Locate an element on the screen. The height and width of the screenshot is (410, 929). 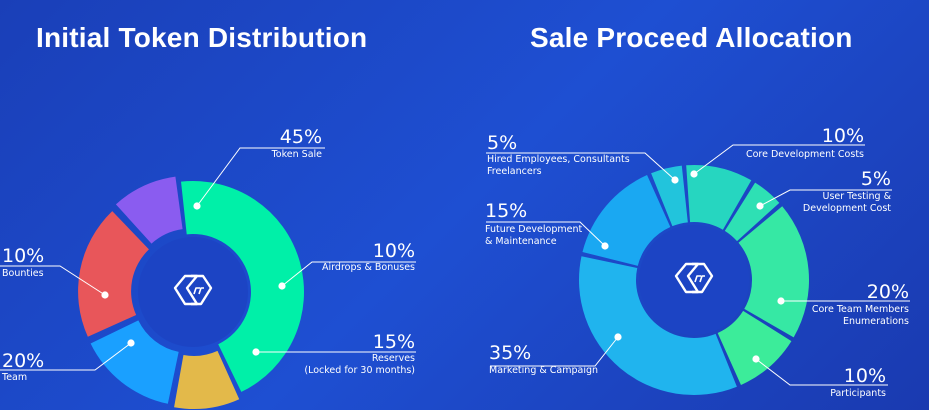
label-1-5: 10%Bounties is located at coordinates (54, 272).